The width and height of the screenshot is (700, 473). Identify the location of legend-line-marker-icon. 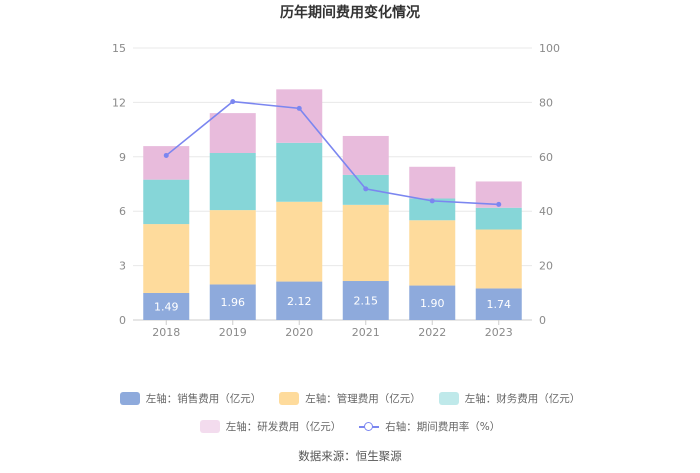
(369, 426).